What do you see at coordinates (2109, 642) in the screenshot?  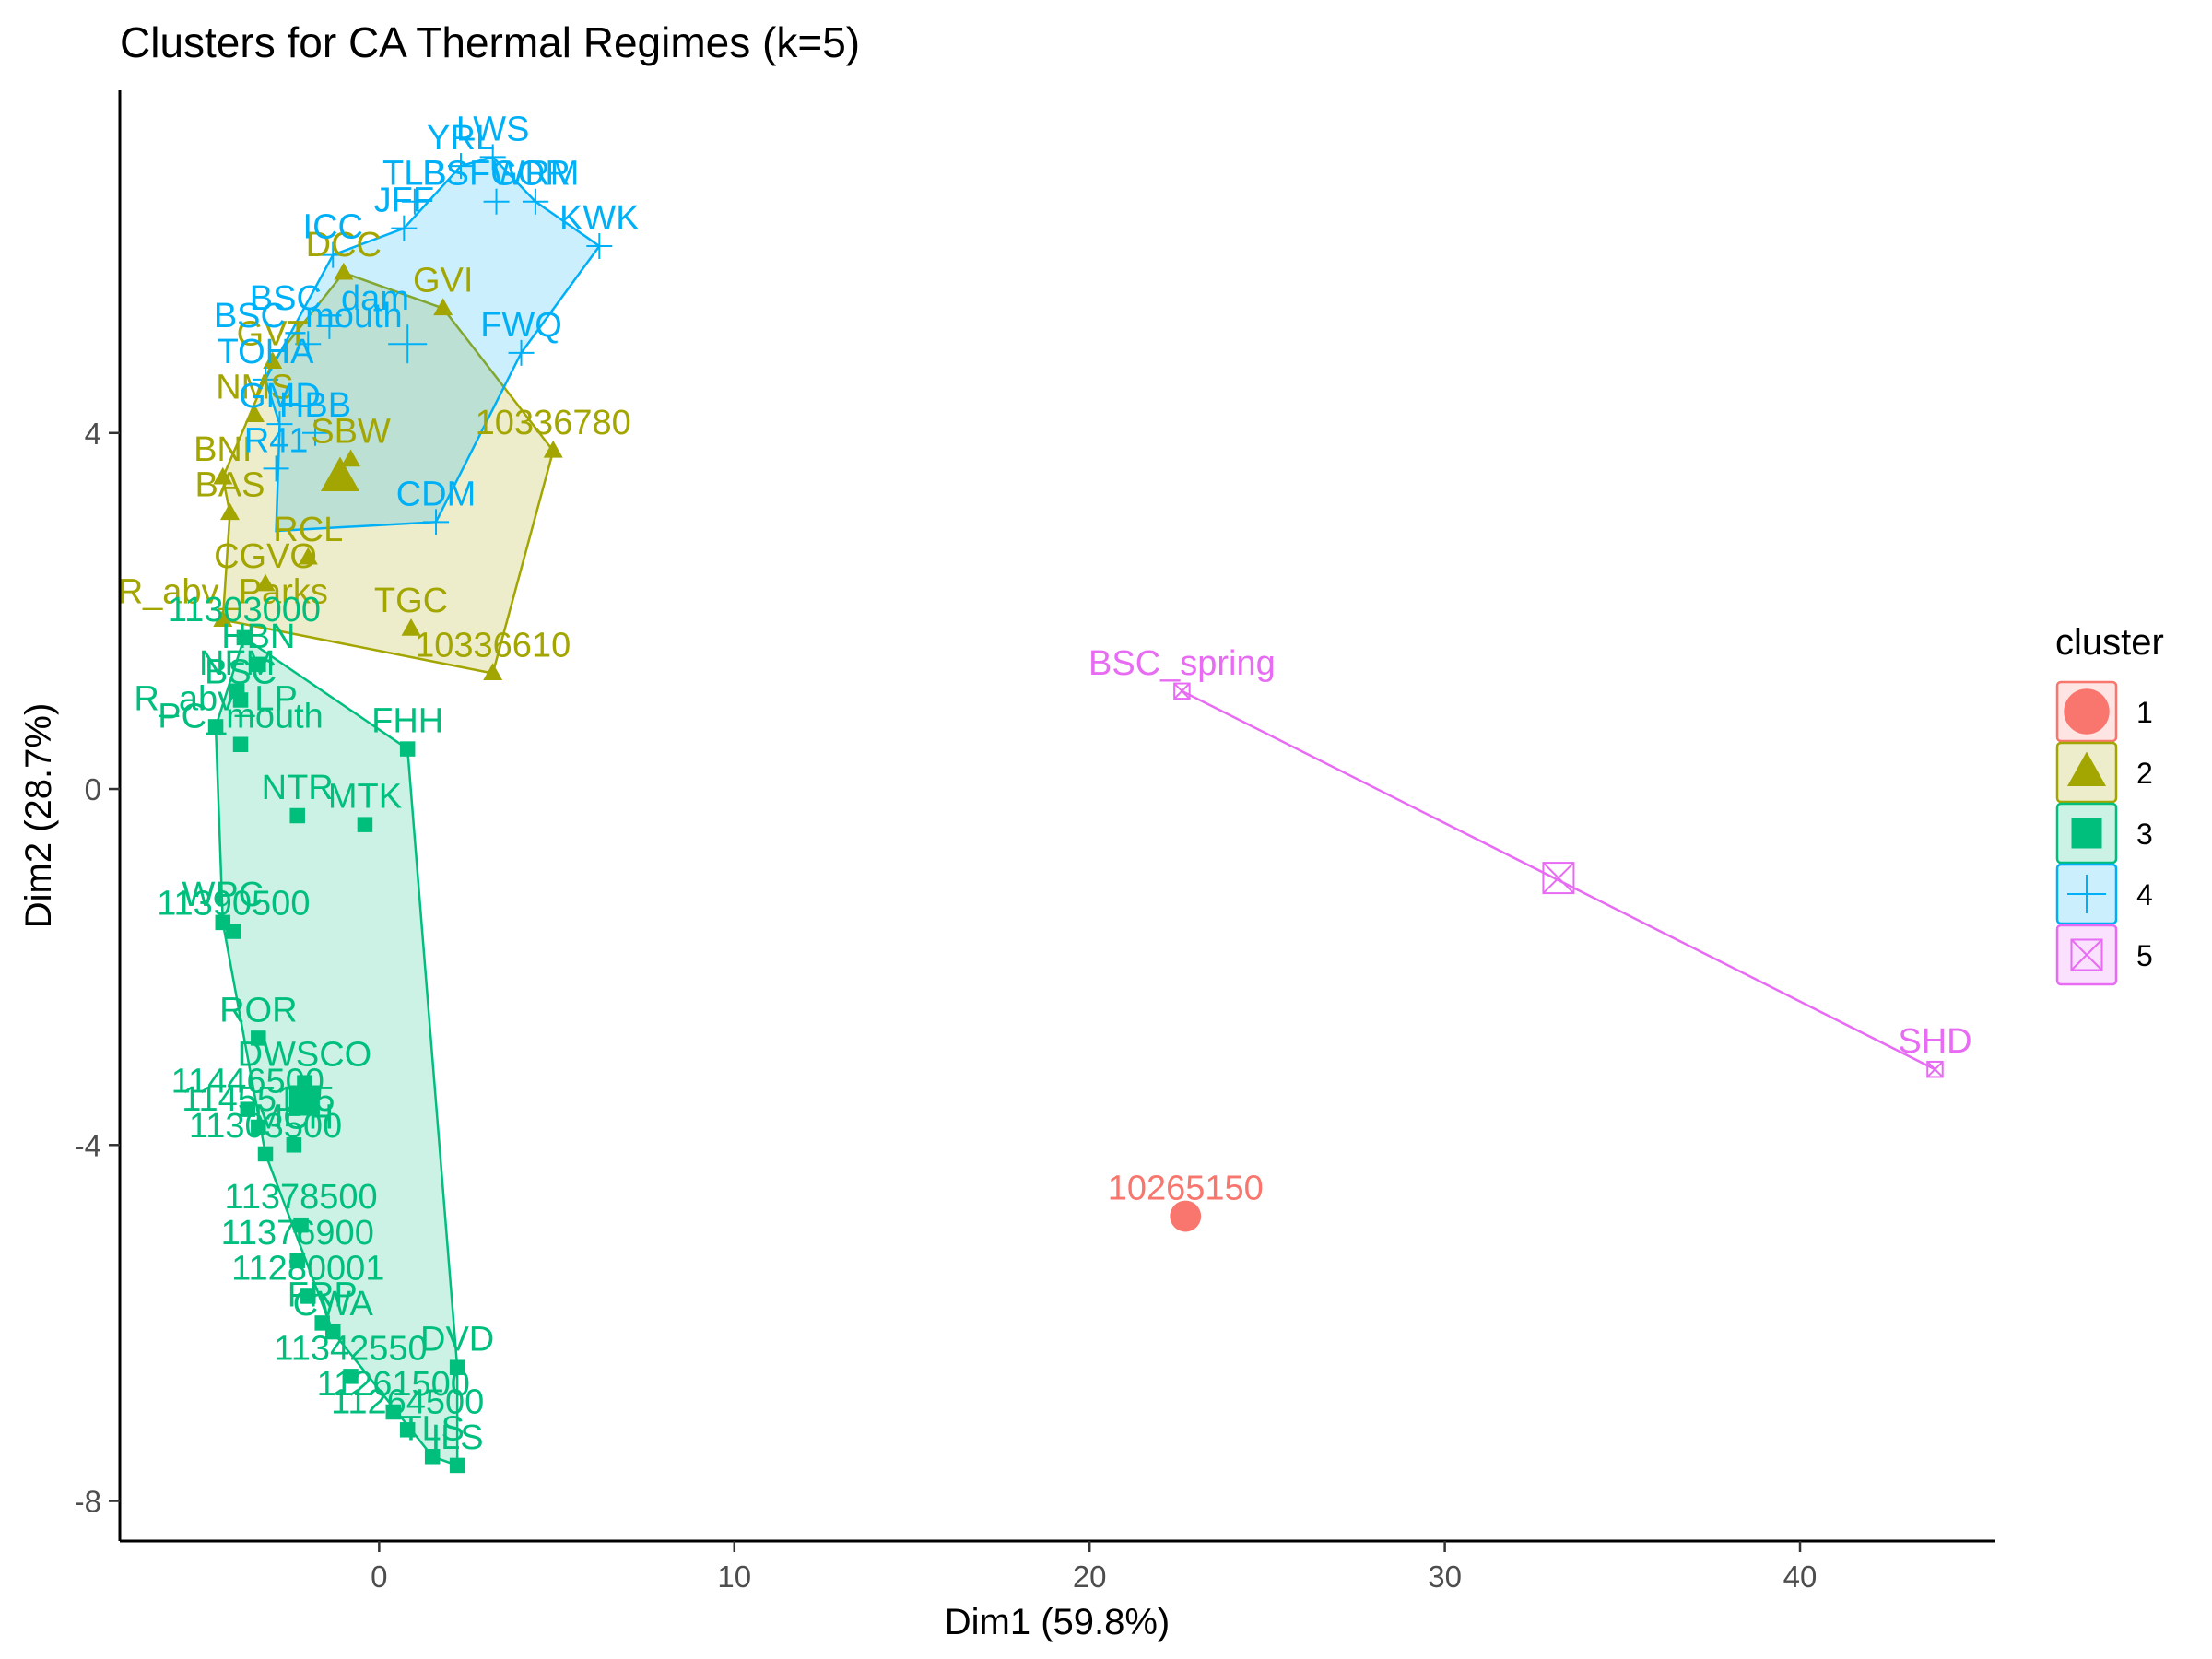 I see `legend-title: cluster` at bounding box center [2109, 642].